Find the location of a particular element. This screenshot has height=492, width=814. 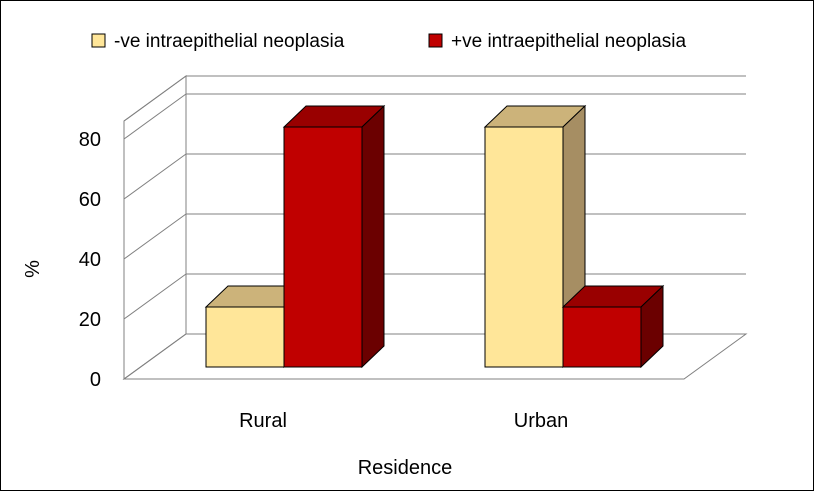

y-axis-title: % is located at coordinates (33, 269).